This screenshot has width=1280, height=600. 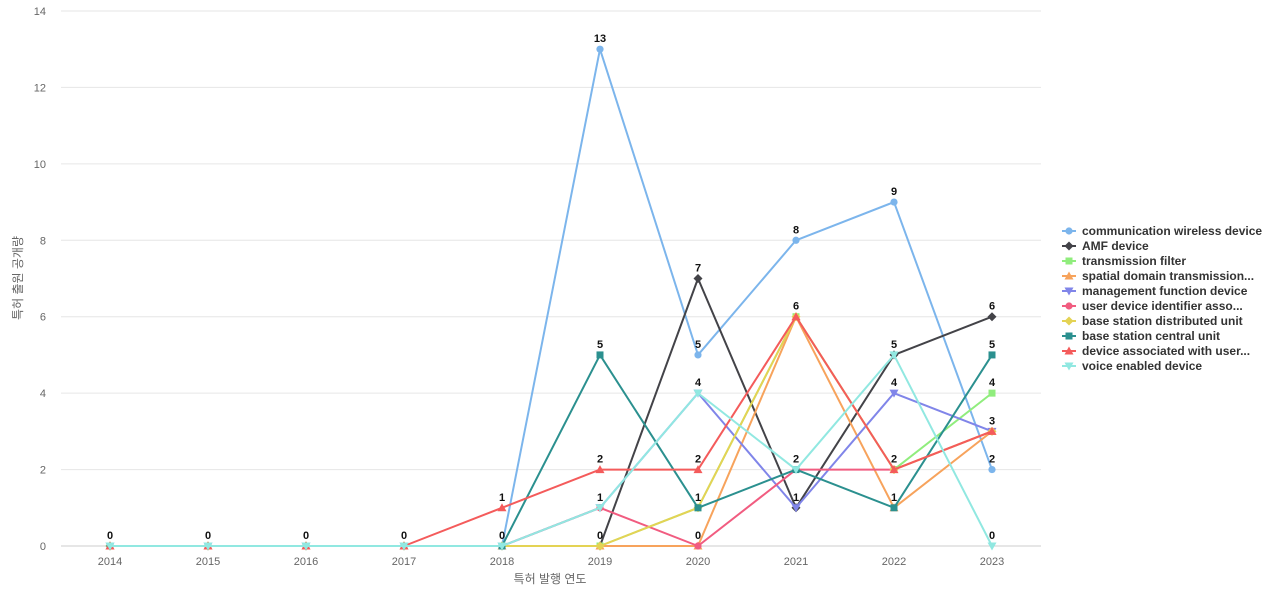 I want to click on y-tick-label: 6, so click(x=43, y=318).